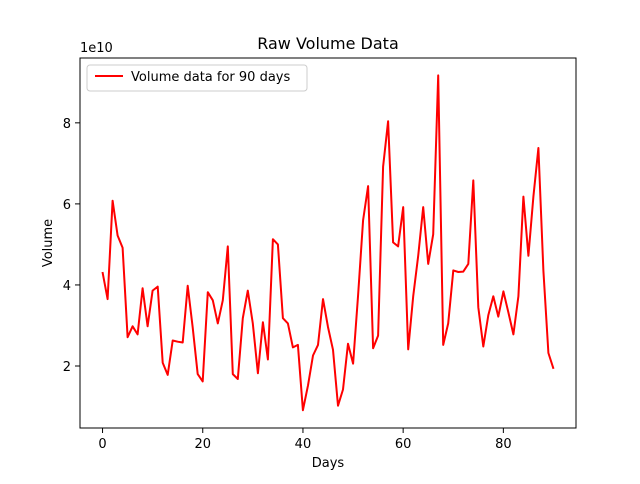 The height and width of the screenshot is (484, 640). I want to click on legend-box, so click(197, 78).